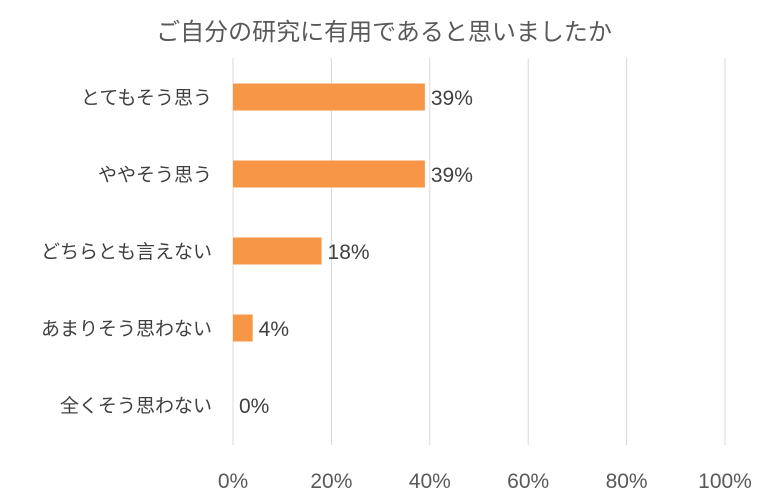 The height and width of the screenshot is (502, 768). Describe the element at coordinates (725, 481) in the screenshot. I see `x-tick-label: 100%` at that location.